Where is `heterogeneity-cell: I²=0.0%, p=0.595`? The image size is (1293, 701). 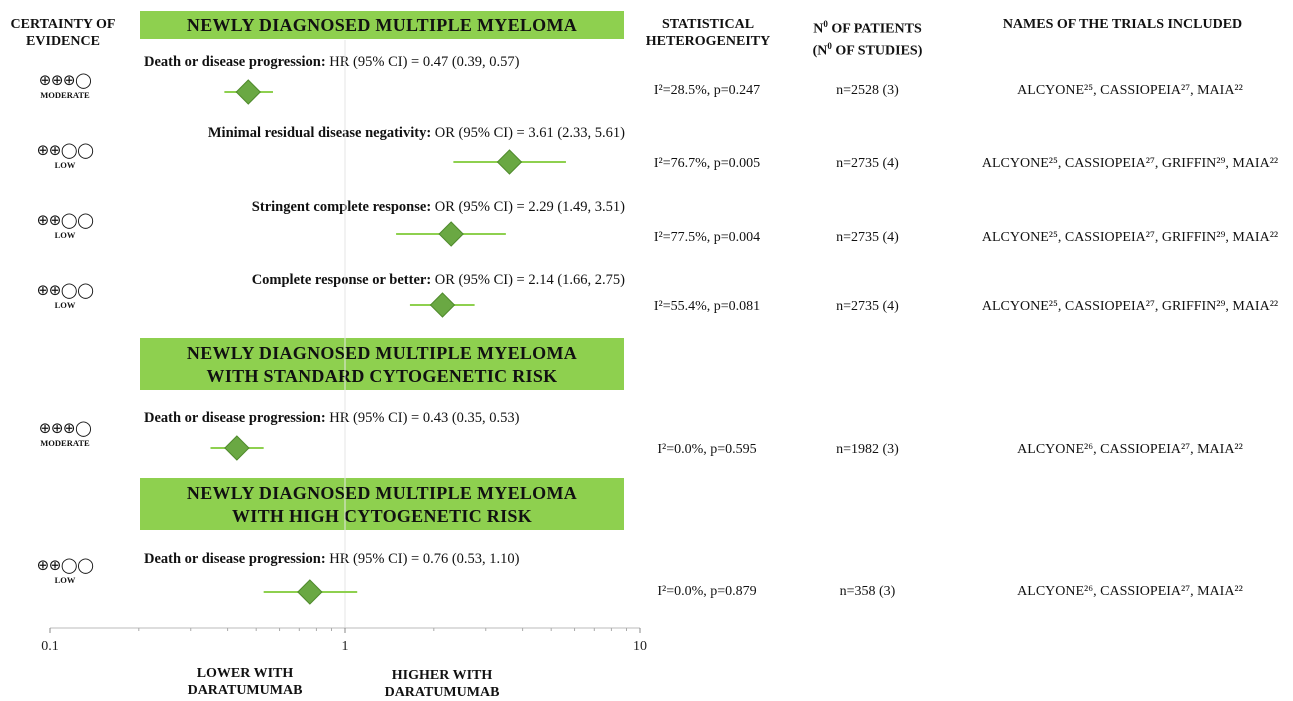
heterogeneity-cell: I²=0.0%, p=0.595 is located at coordinates (707, 449).